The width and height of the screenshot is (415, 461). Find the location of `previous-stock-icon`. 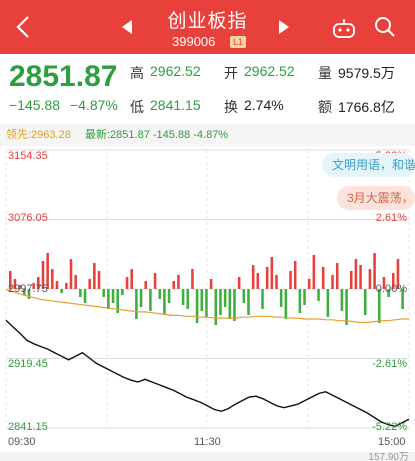

previous-stock-icon is located at coordinates (127, 27).